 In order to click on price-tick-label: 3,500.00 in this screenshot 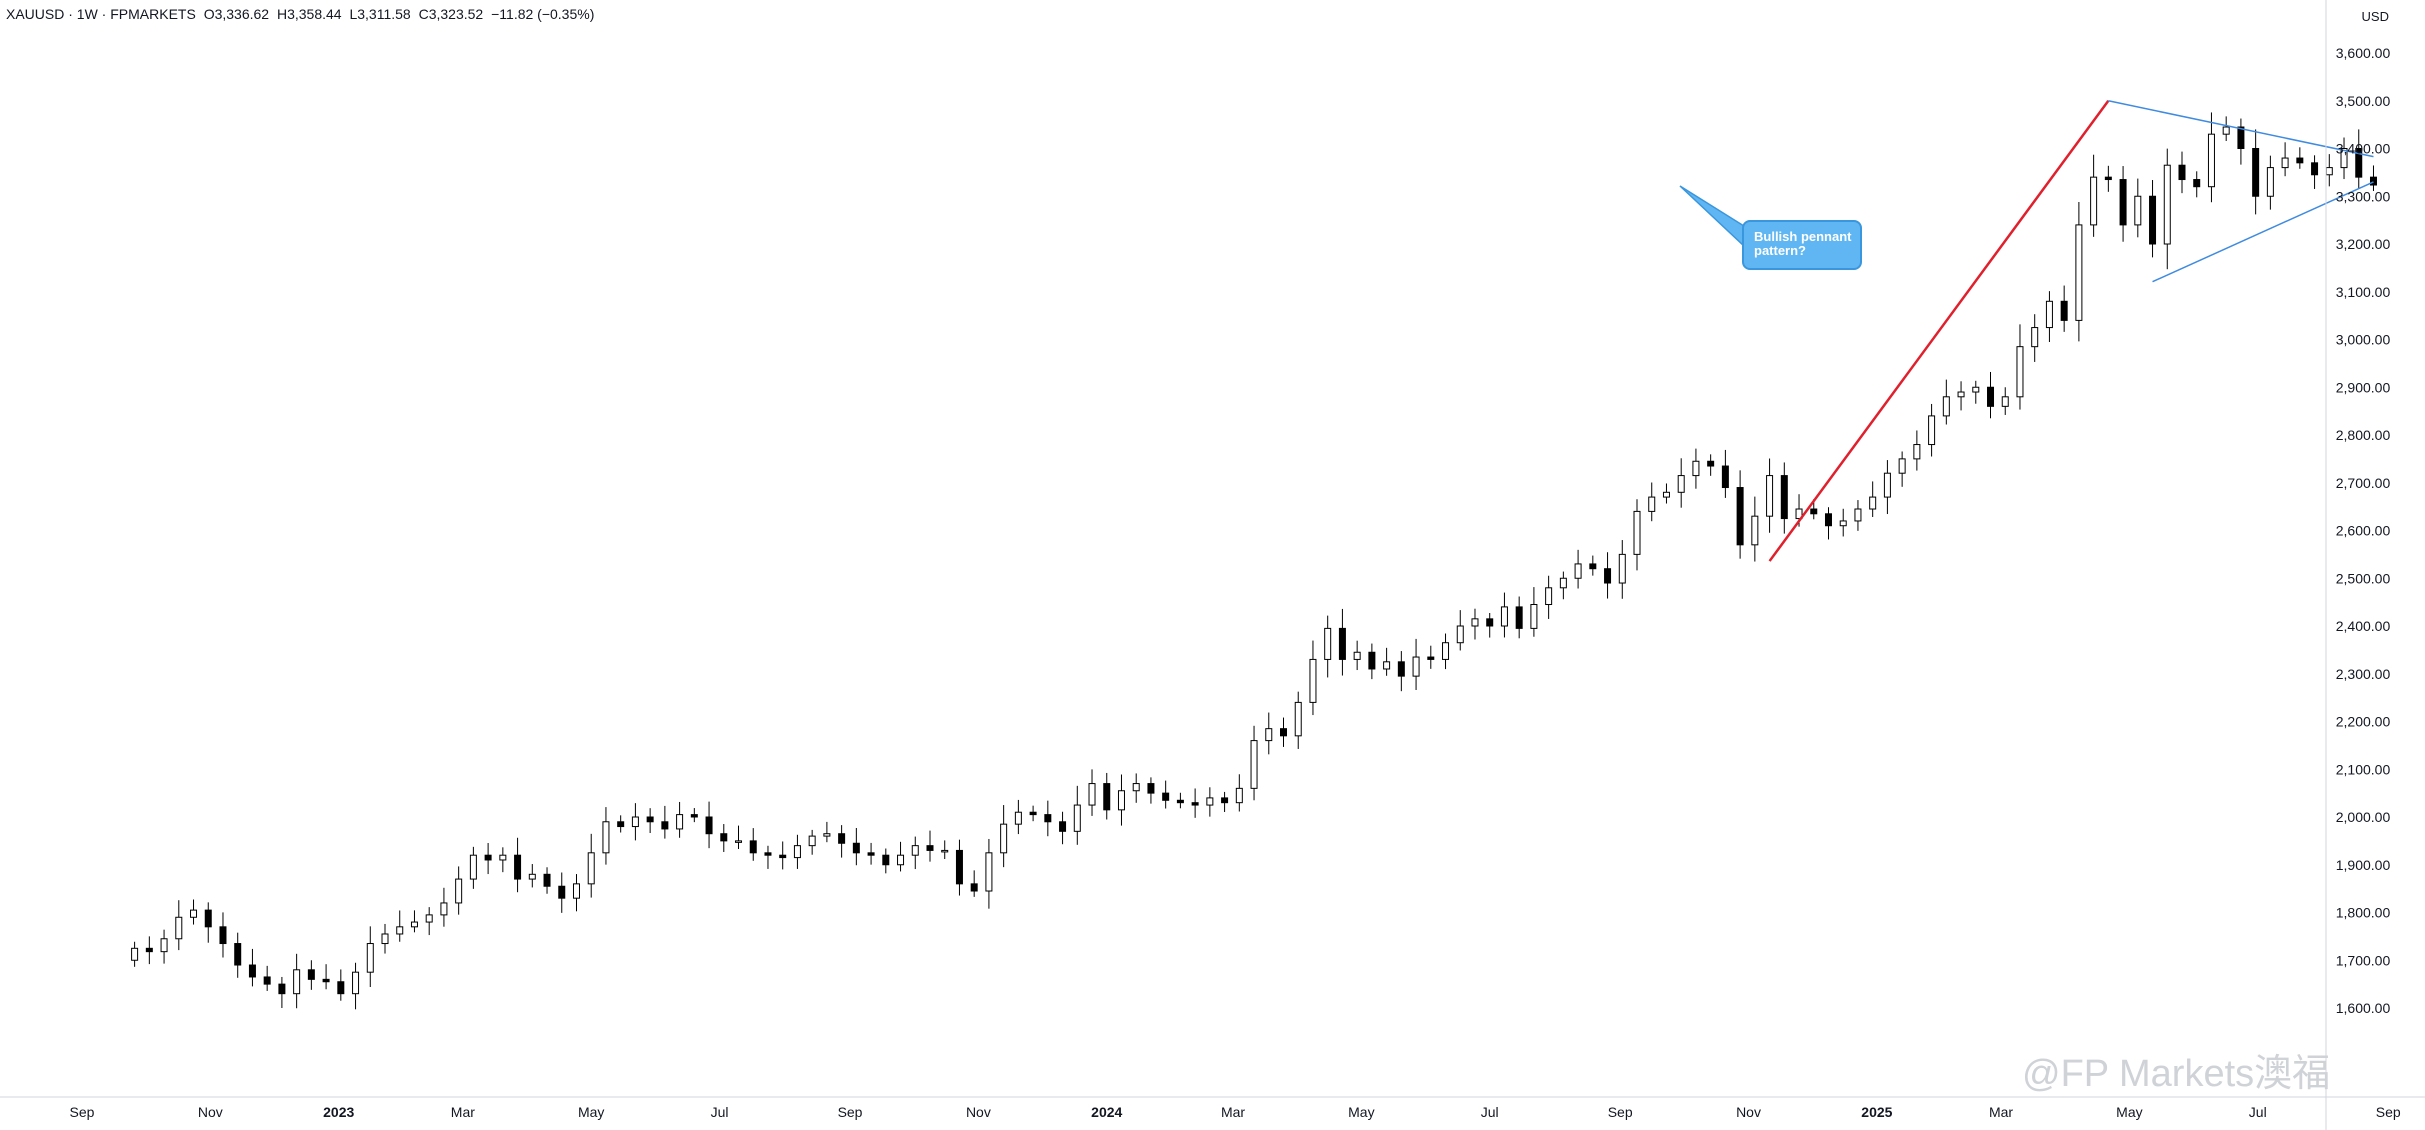, I will do `click(2363, 101)`.